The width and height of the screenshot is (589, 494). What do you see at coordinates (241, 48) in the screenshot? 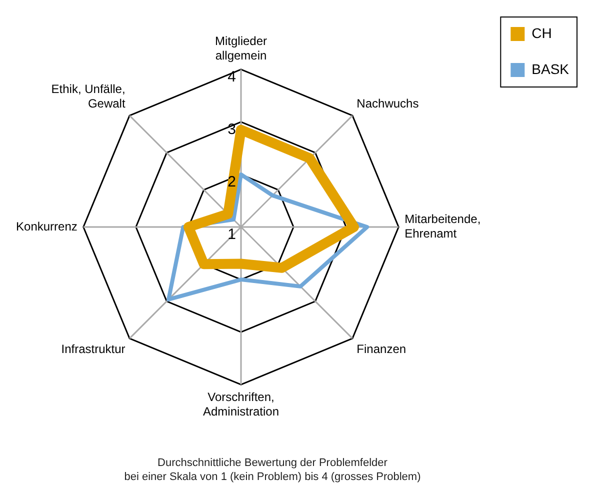
I see `spoke-label: Mitglieder allgemein` at bounding box center [241, 48].